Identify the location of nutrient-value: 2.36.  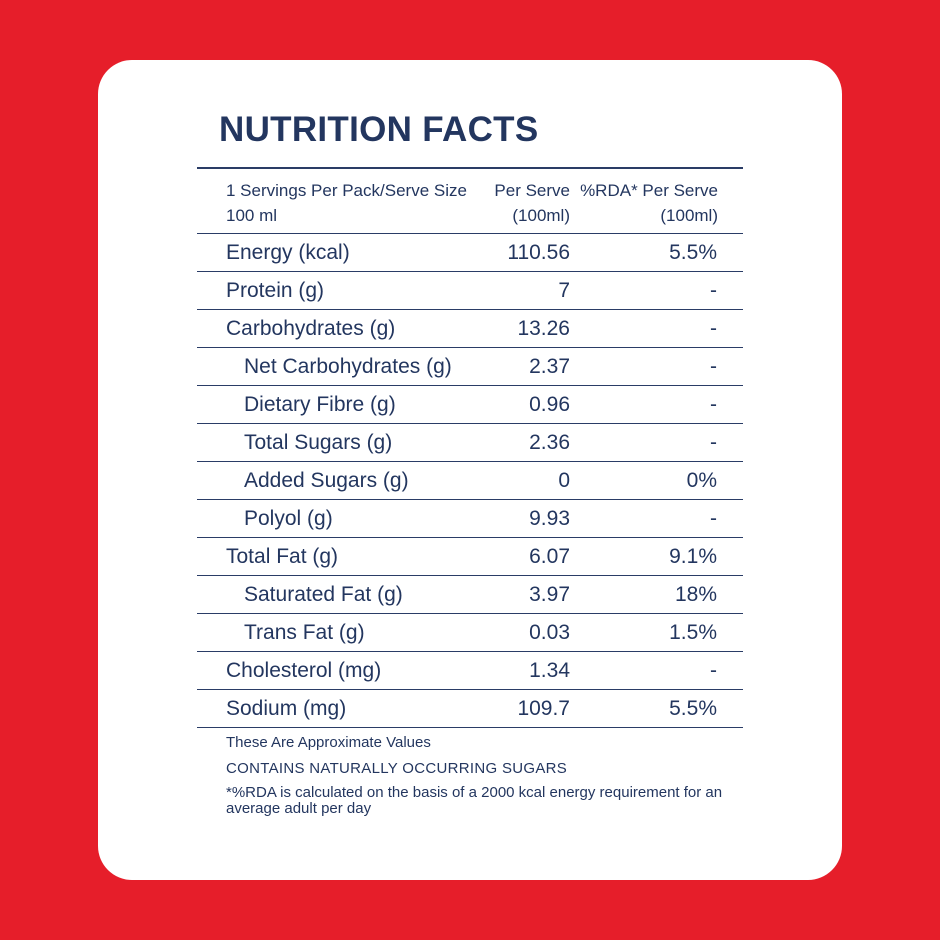
(549, 442).